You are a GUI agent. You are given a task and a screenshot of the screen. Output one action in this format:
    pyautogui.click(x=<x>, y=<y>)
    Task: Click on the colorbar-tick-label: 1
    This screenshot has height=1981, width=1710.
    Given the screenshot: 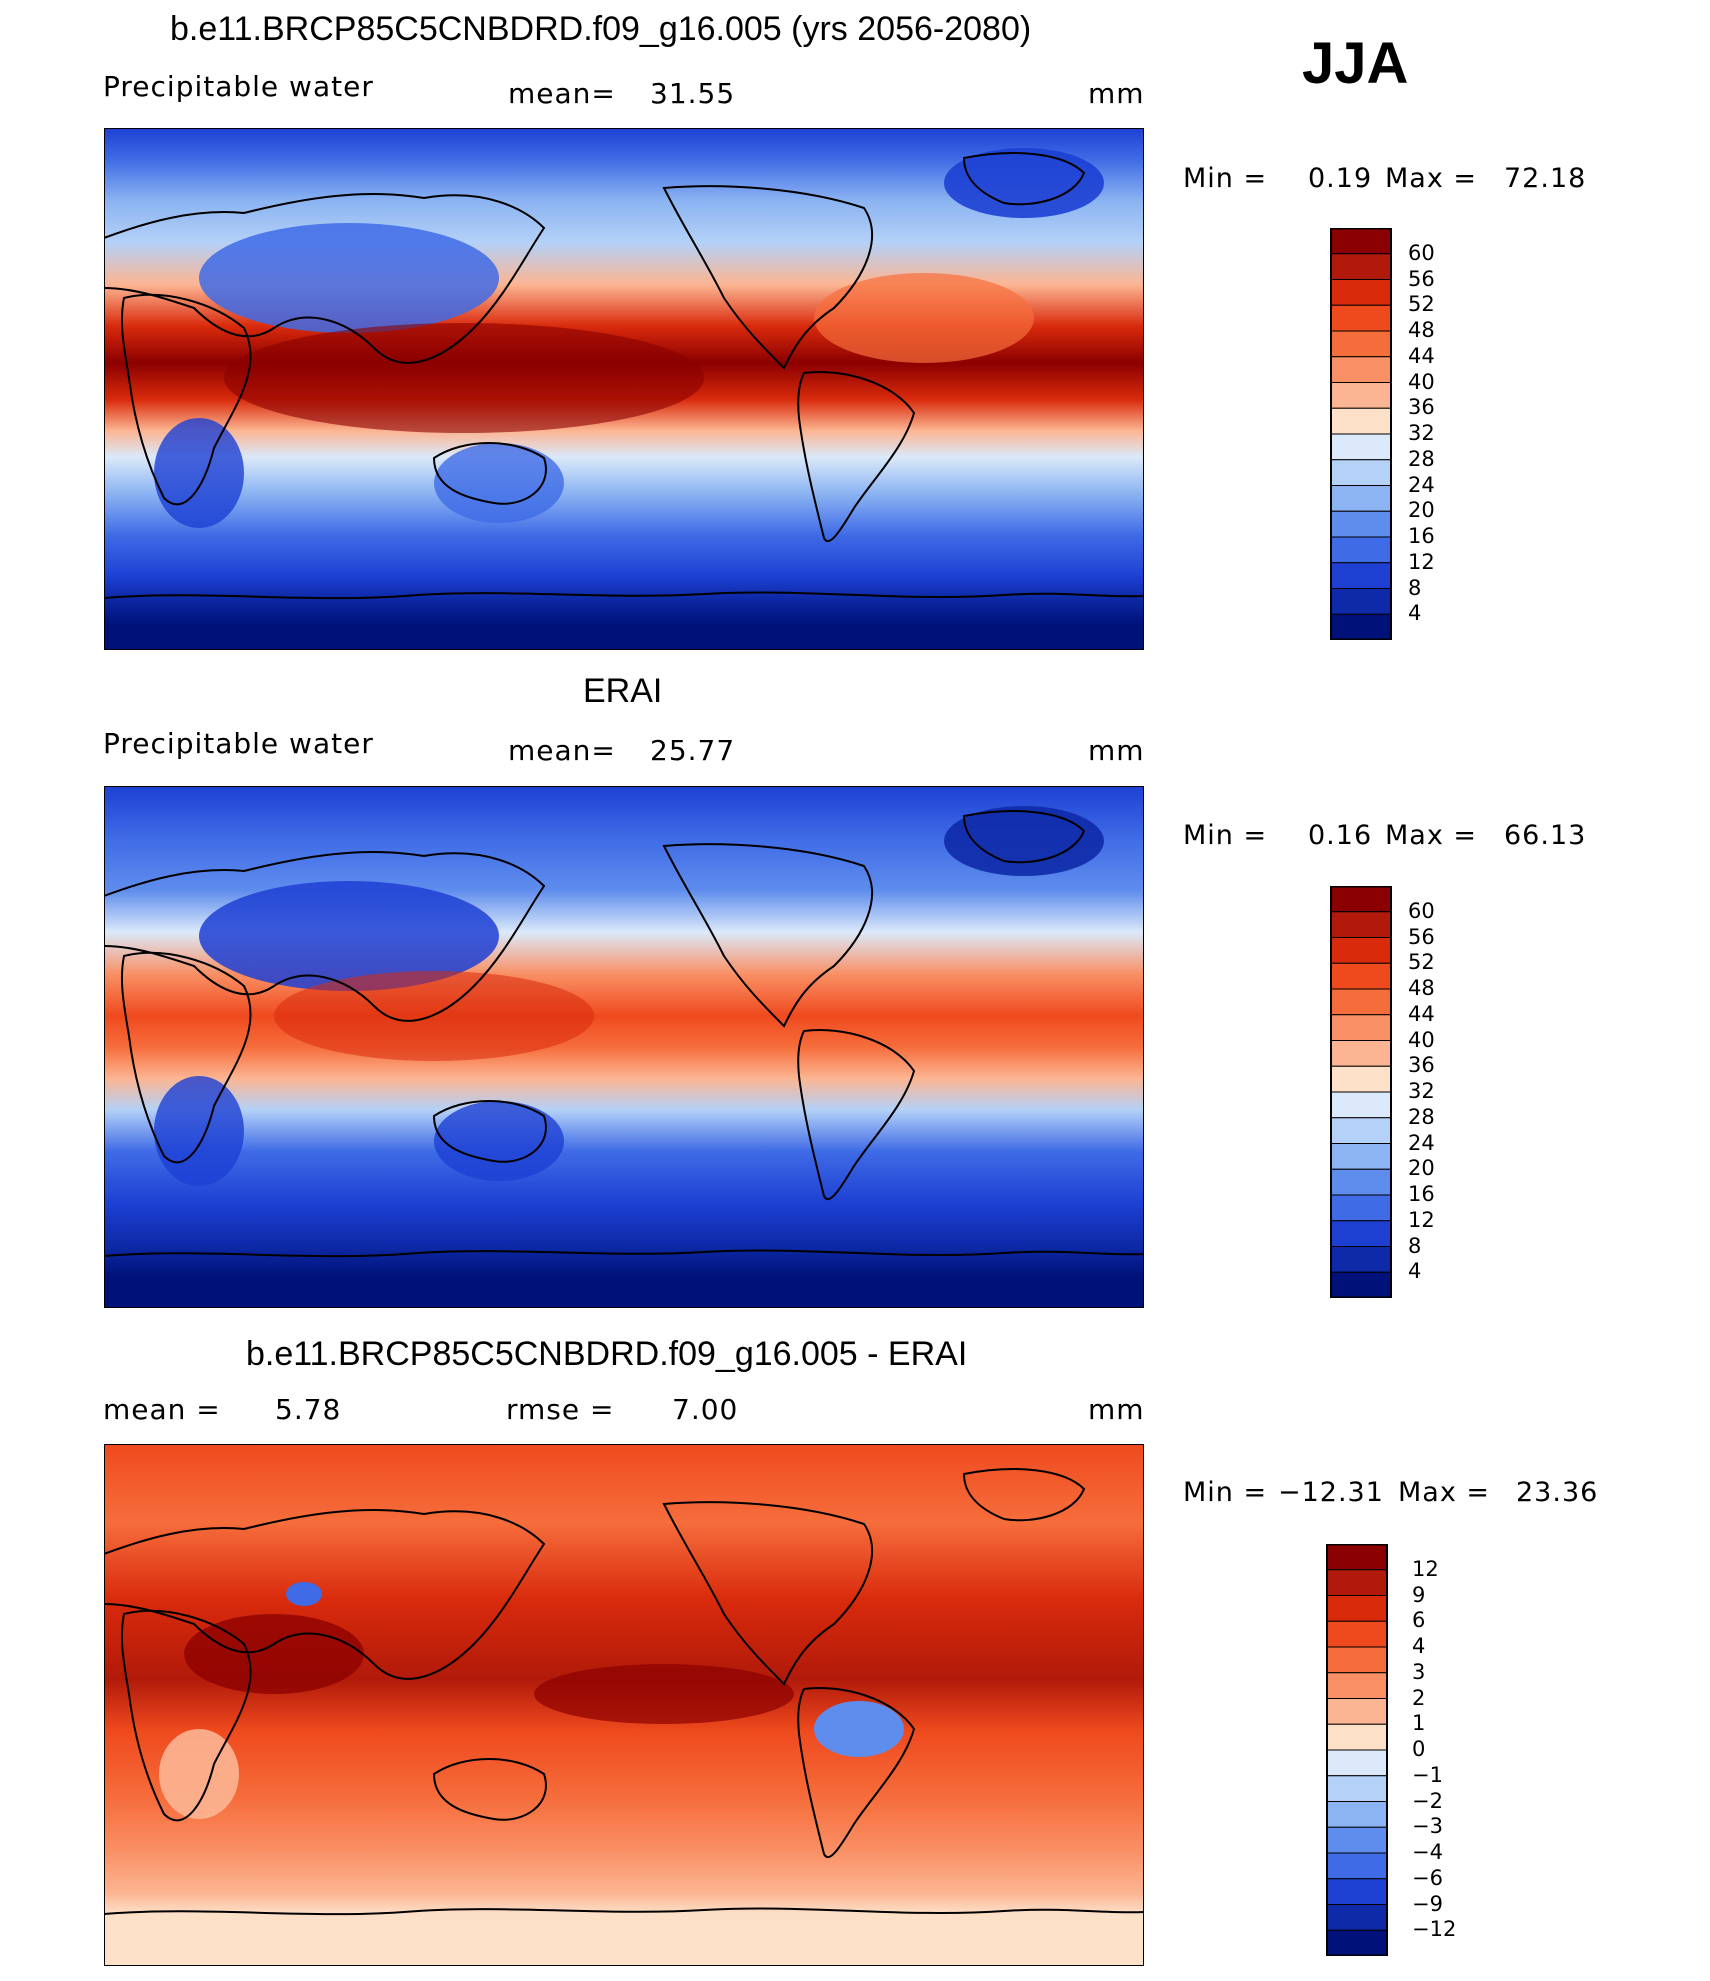 What is the action you would take?
    pyautogui.click(x=1419, y=1723)
    